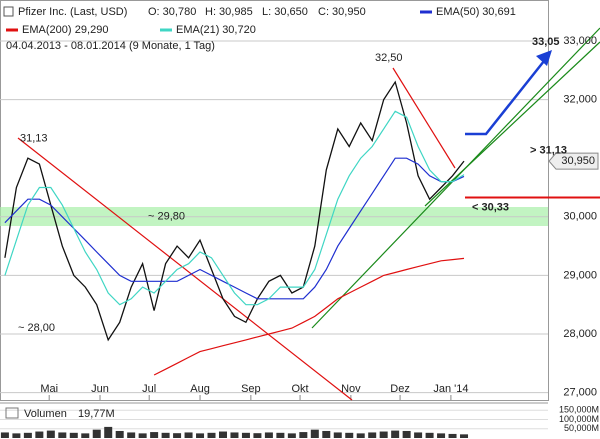 This screenshot has width=600, height=439. What do you see at coordinates (285, 12) in the screenshot?
I see `ohlc-low: L: 30,650` at bounding box center [285, 12].